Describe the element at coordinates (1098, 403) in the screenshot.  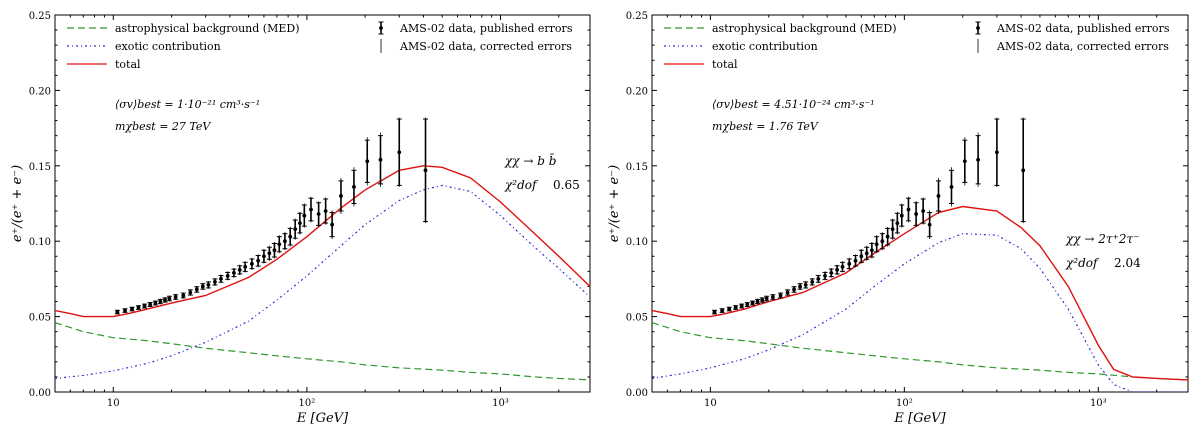
I see `x-tick-label: 10³` at that location.